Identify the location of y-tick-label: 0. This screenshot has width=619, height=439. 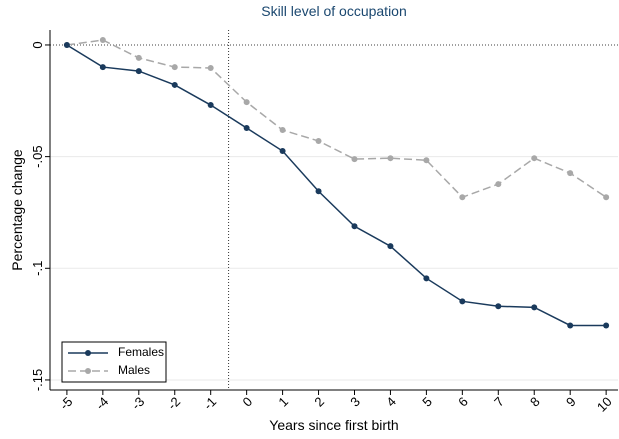
(37, 44).